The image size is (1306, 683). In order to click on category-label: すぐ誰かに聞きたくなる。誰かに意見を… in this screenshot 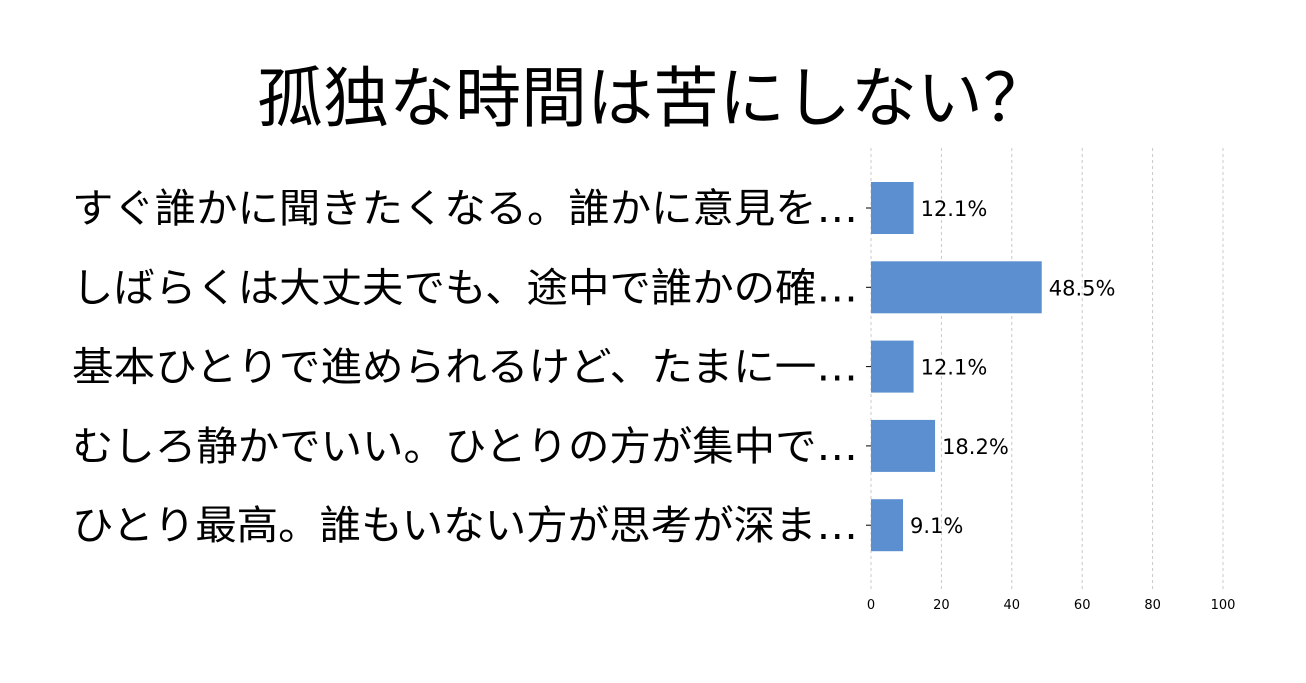, I will do `click(465, 209)`.